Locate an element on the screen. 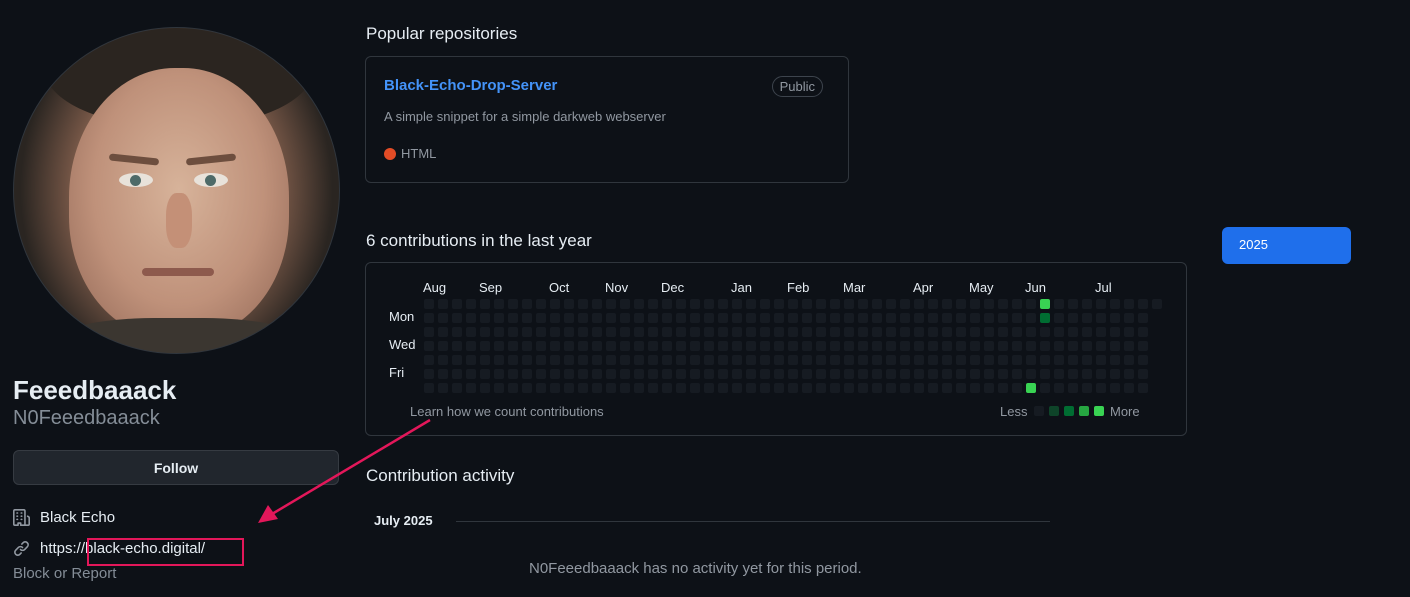 This screenshot has width=1410, height=597. learn-contributions-link: Learn how we count contributions is located at coordinates (507, 411).